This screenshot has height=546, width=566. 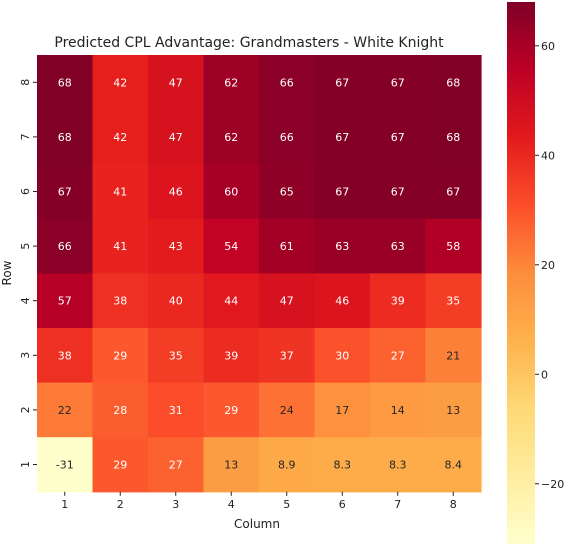 I want to click on cell-value-label: 37, so click(x=287, y=355).